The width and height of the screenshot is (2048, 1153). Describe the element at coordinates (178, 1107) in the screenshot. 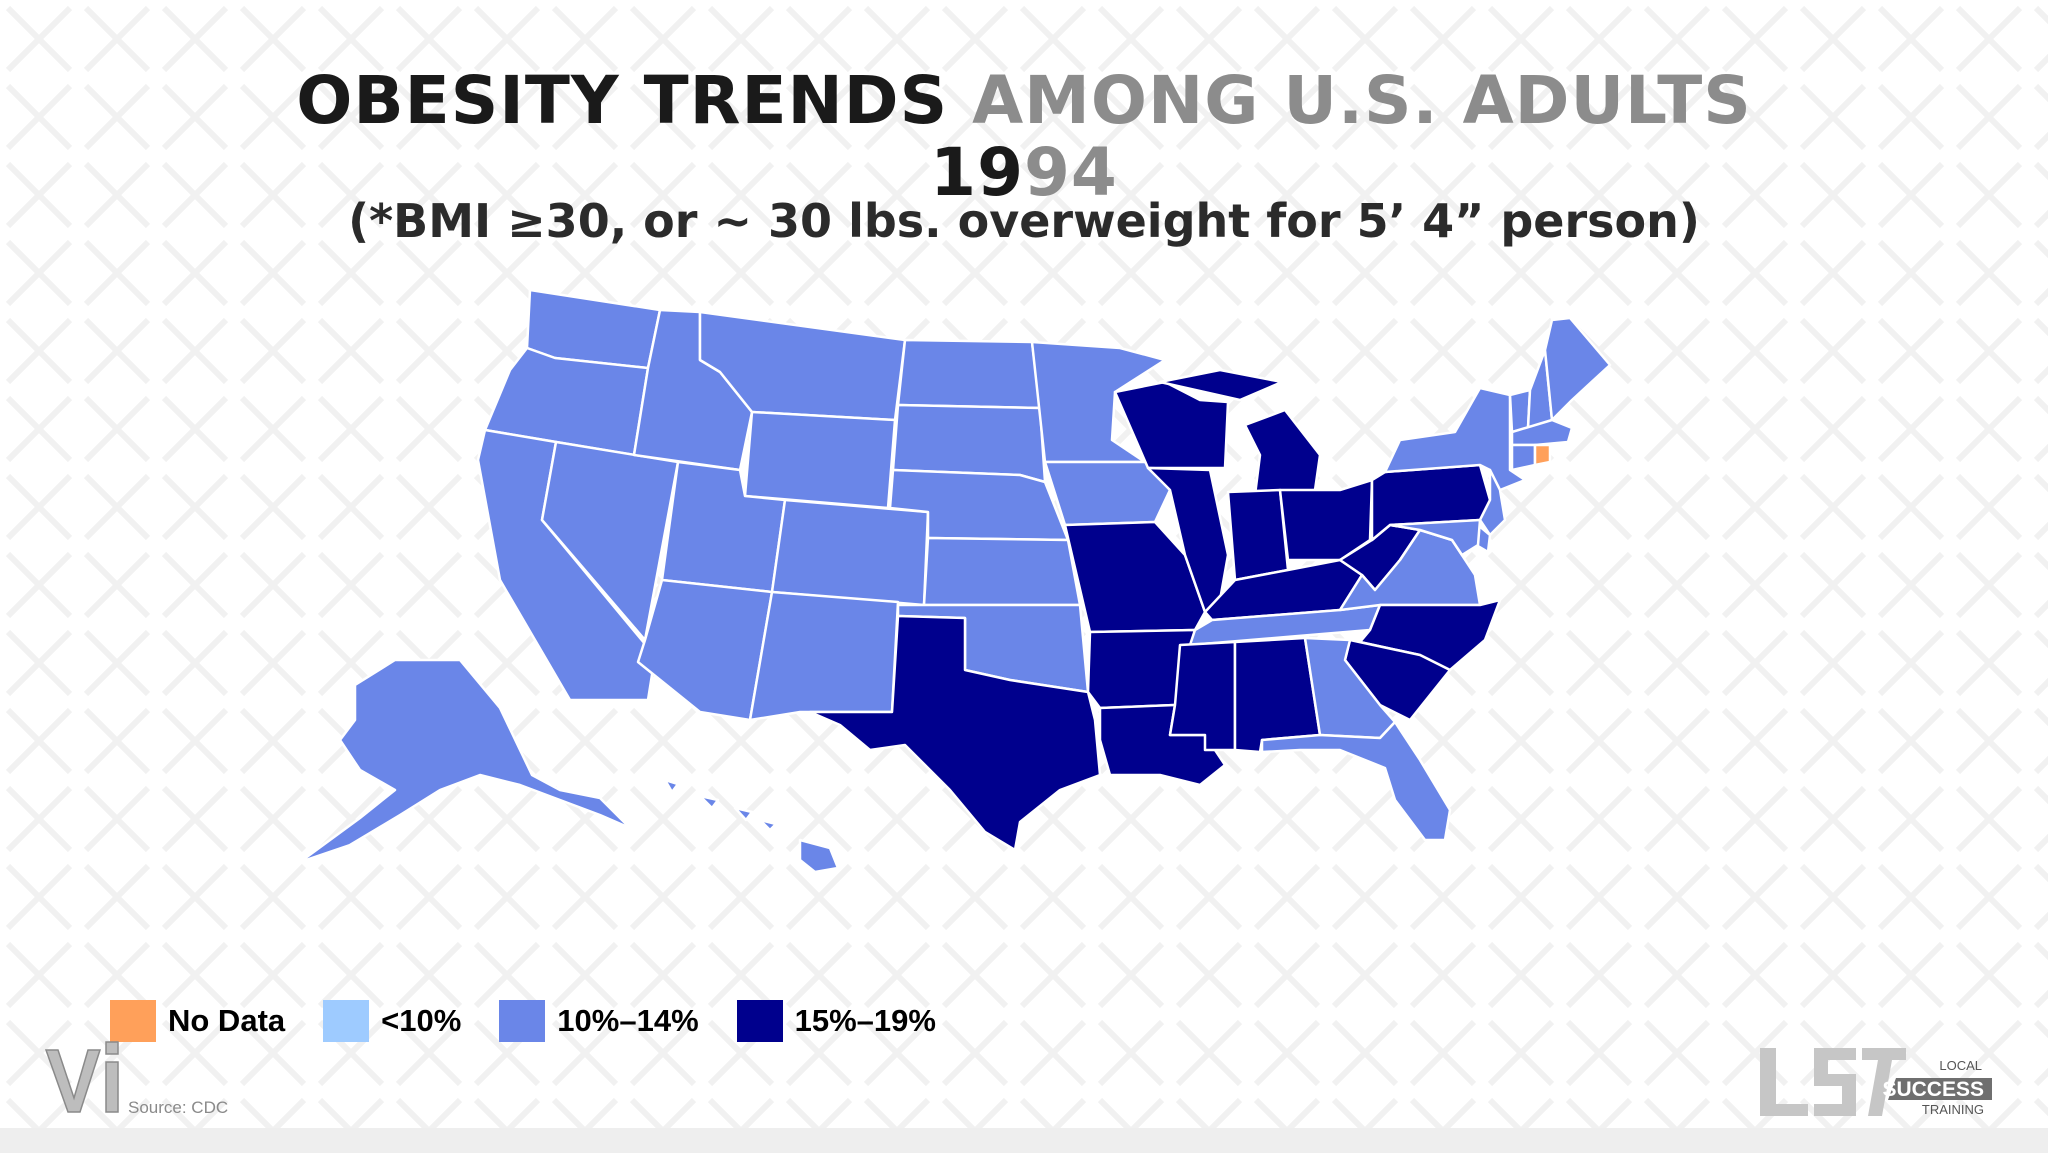

I see `source-note: Source: CDC` at that location.